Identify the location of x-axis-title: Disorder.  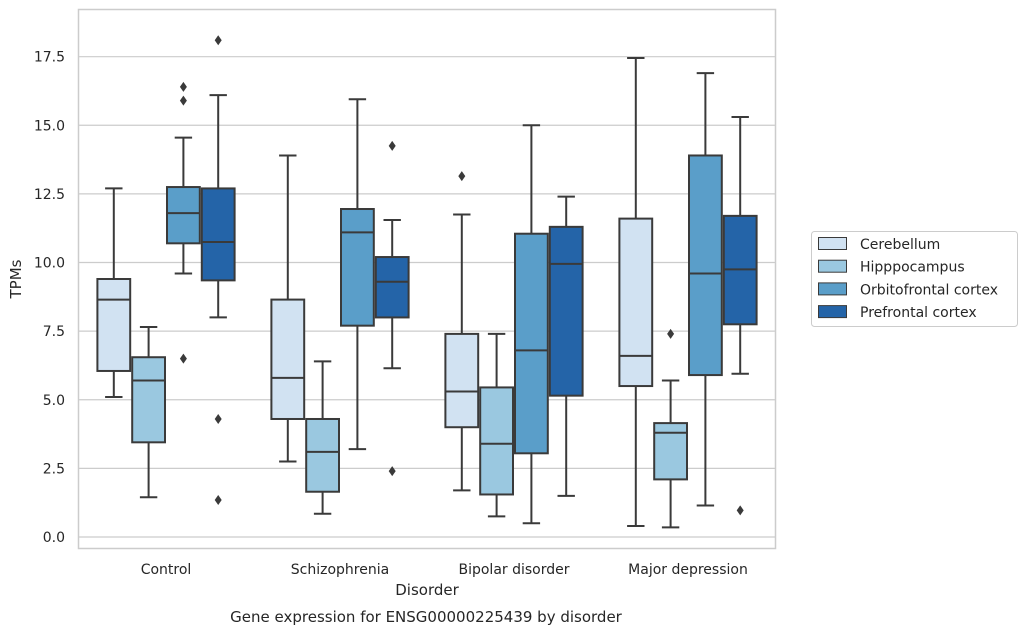
(427, 590).